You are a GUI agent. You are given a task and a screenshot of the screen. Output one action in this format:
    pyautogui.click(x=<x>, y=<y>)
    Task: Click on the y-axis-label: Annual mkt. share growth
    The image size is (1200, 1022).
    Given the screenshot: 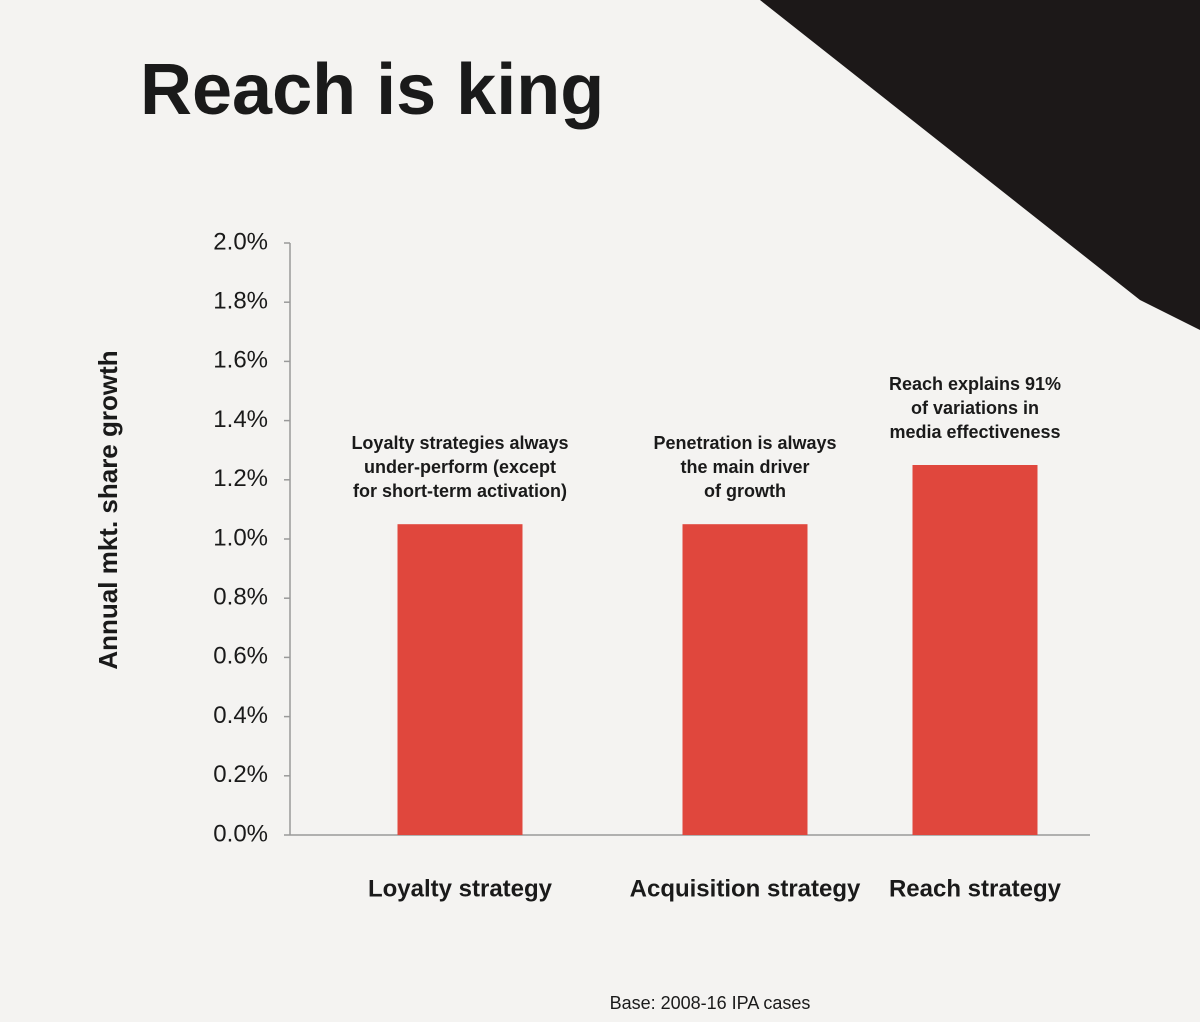 What is the action you would take?
    pyautogui.click(x=108, y=509)
    